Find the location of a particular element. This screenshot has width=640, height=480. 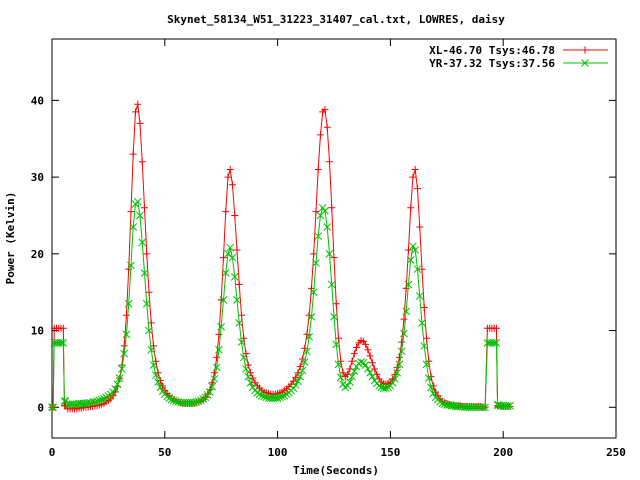

x-tick-label: 150 is located at coordinates (390, 452).